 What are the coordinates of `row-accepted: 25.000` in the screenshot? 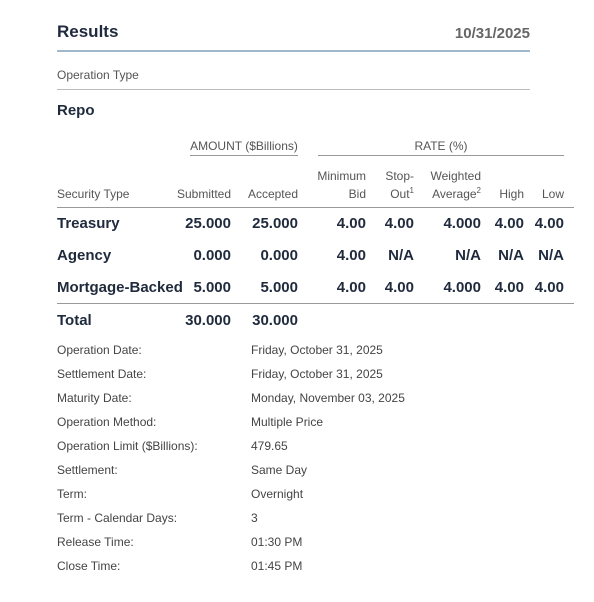 It's located at (275, 223).